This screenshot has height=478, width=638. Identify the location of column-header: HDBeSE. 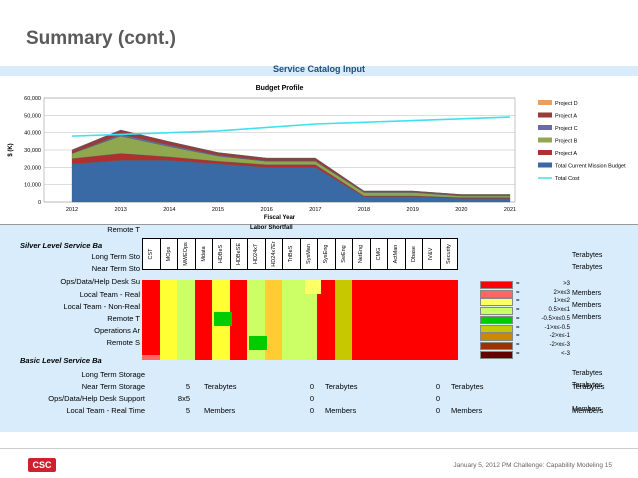
(238, 254).